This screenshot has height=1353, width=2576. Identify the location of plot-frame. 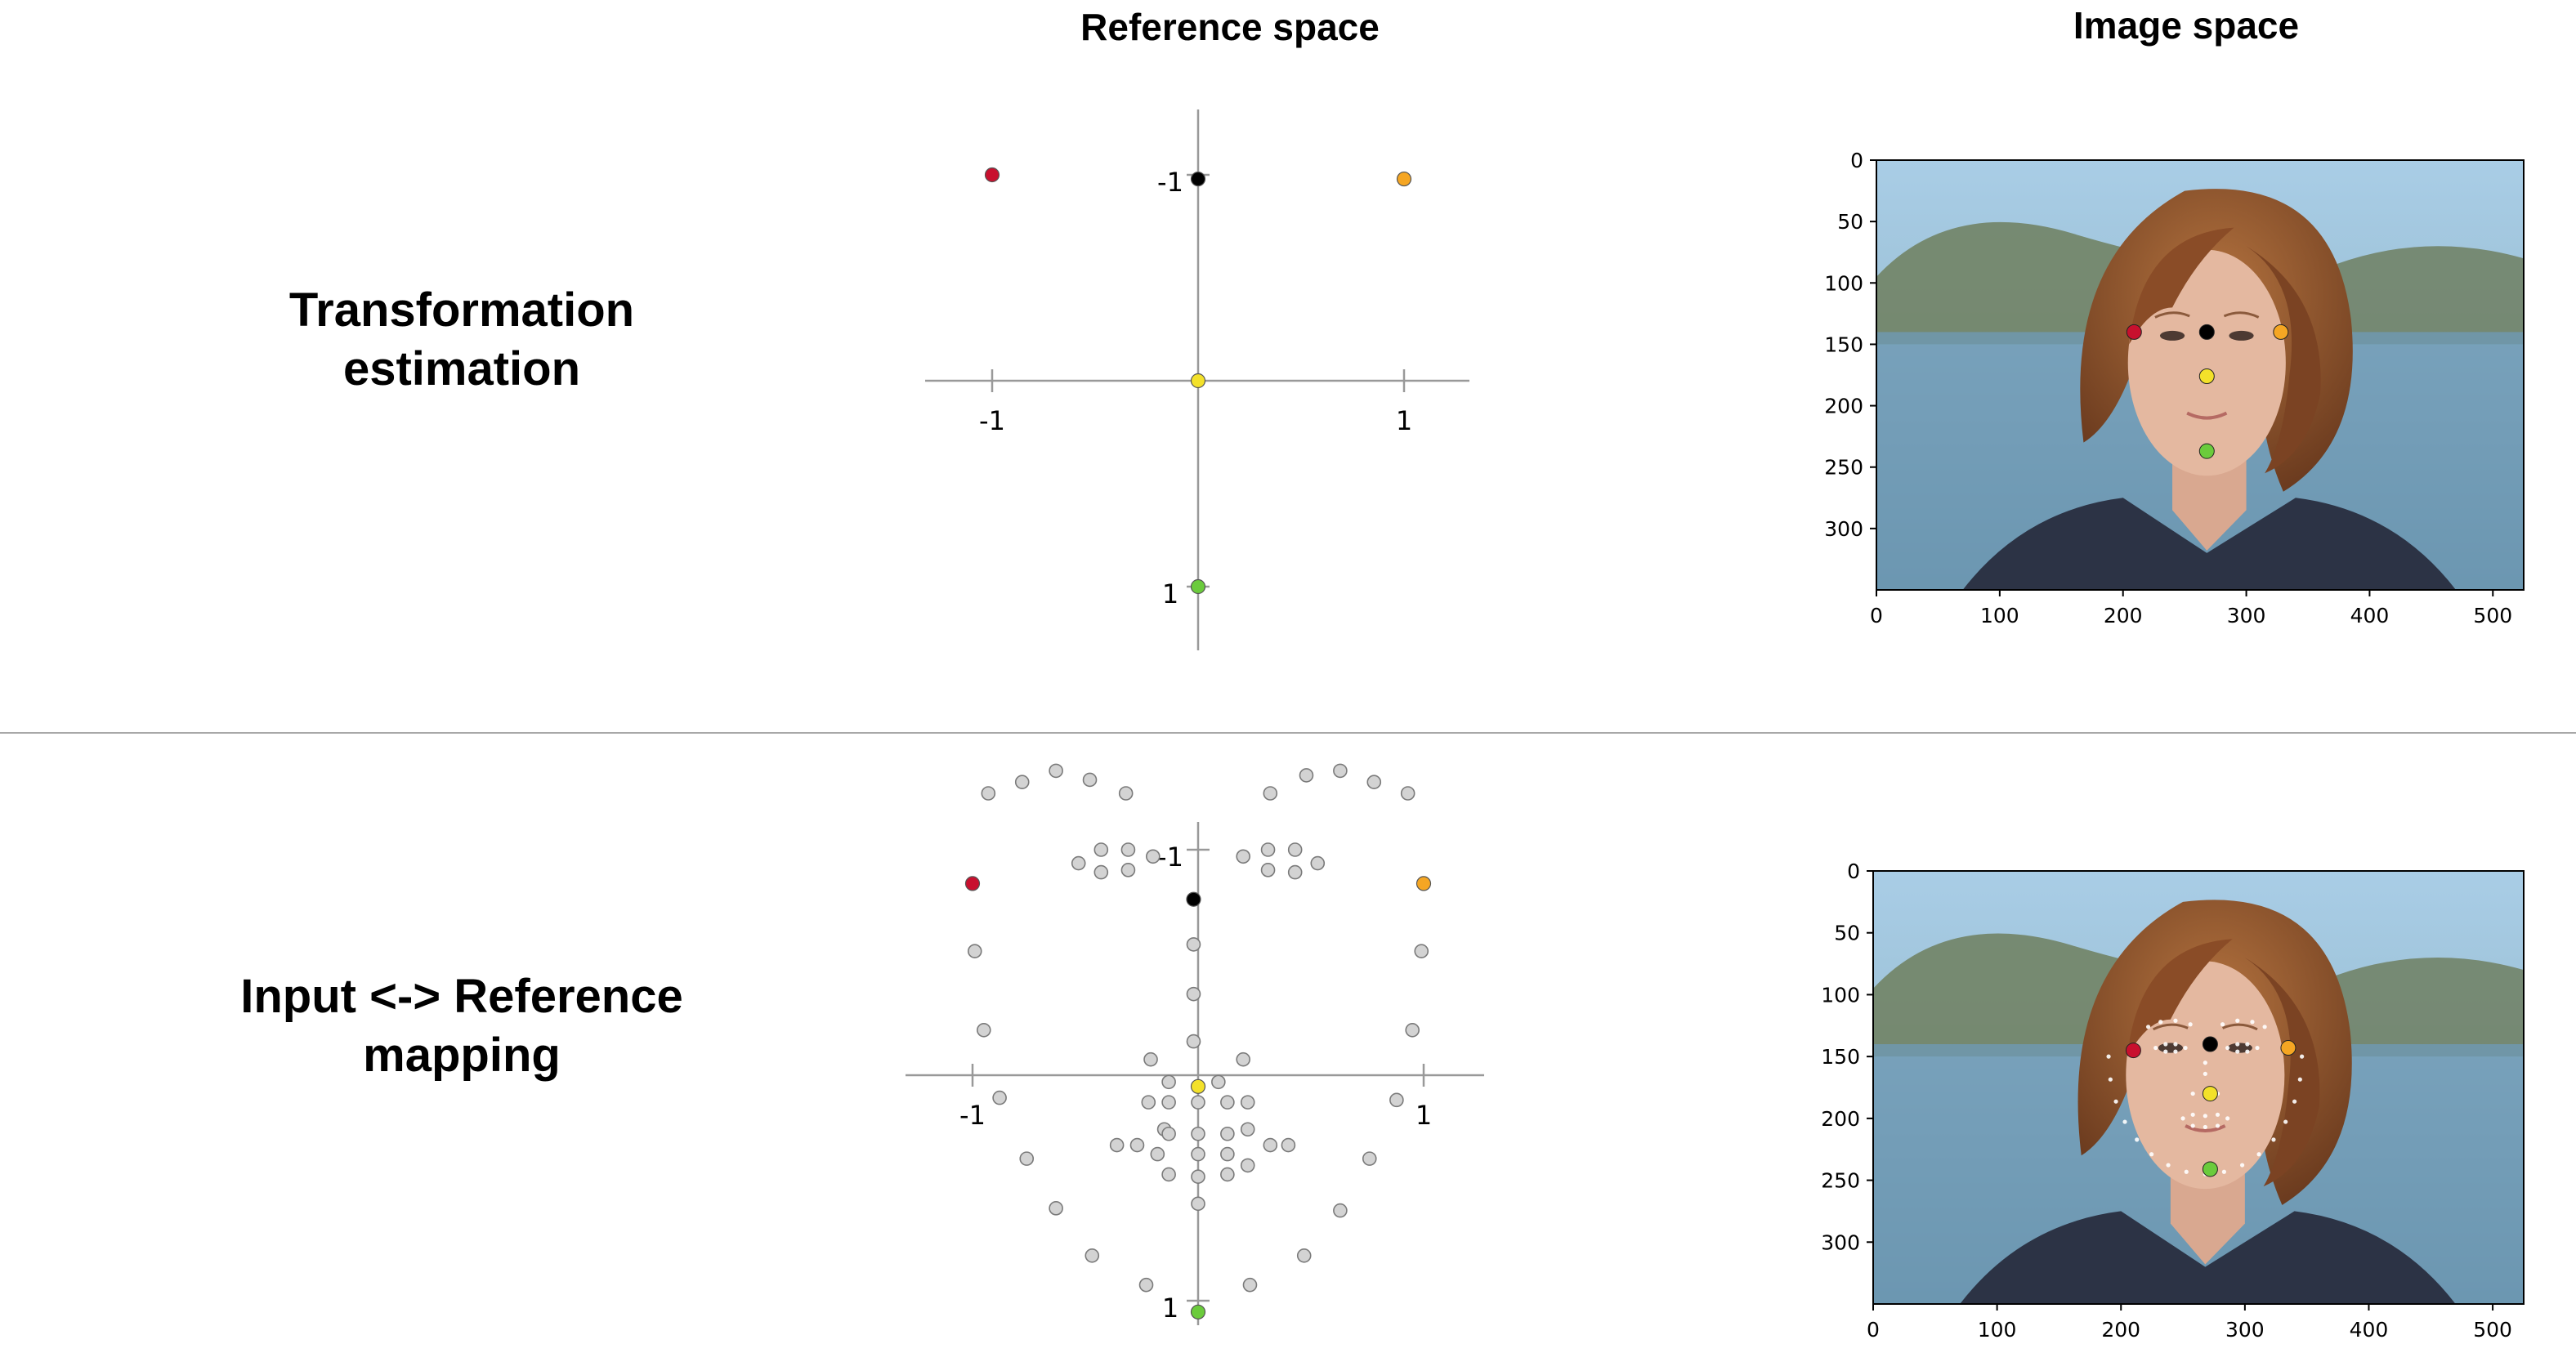
(2198, 1087).